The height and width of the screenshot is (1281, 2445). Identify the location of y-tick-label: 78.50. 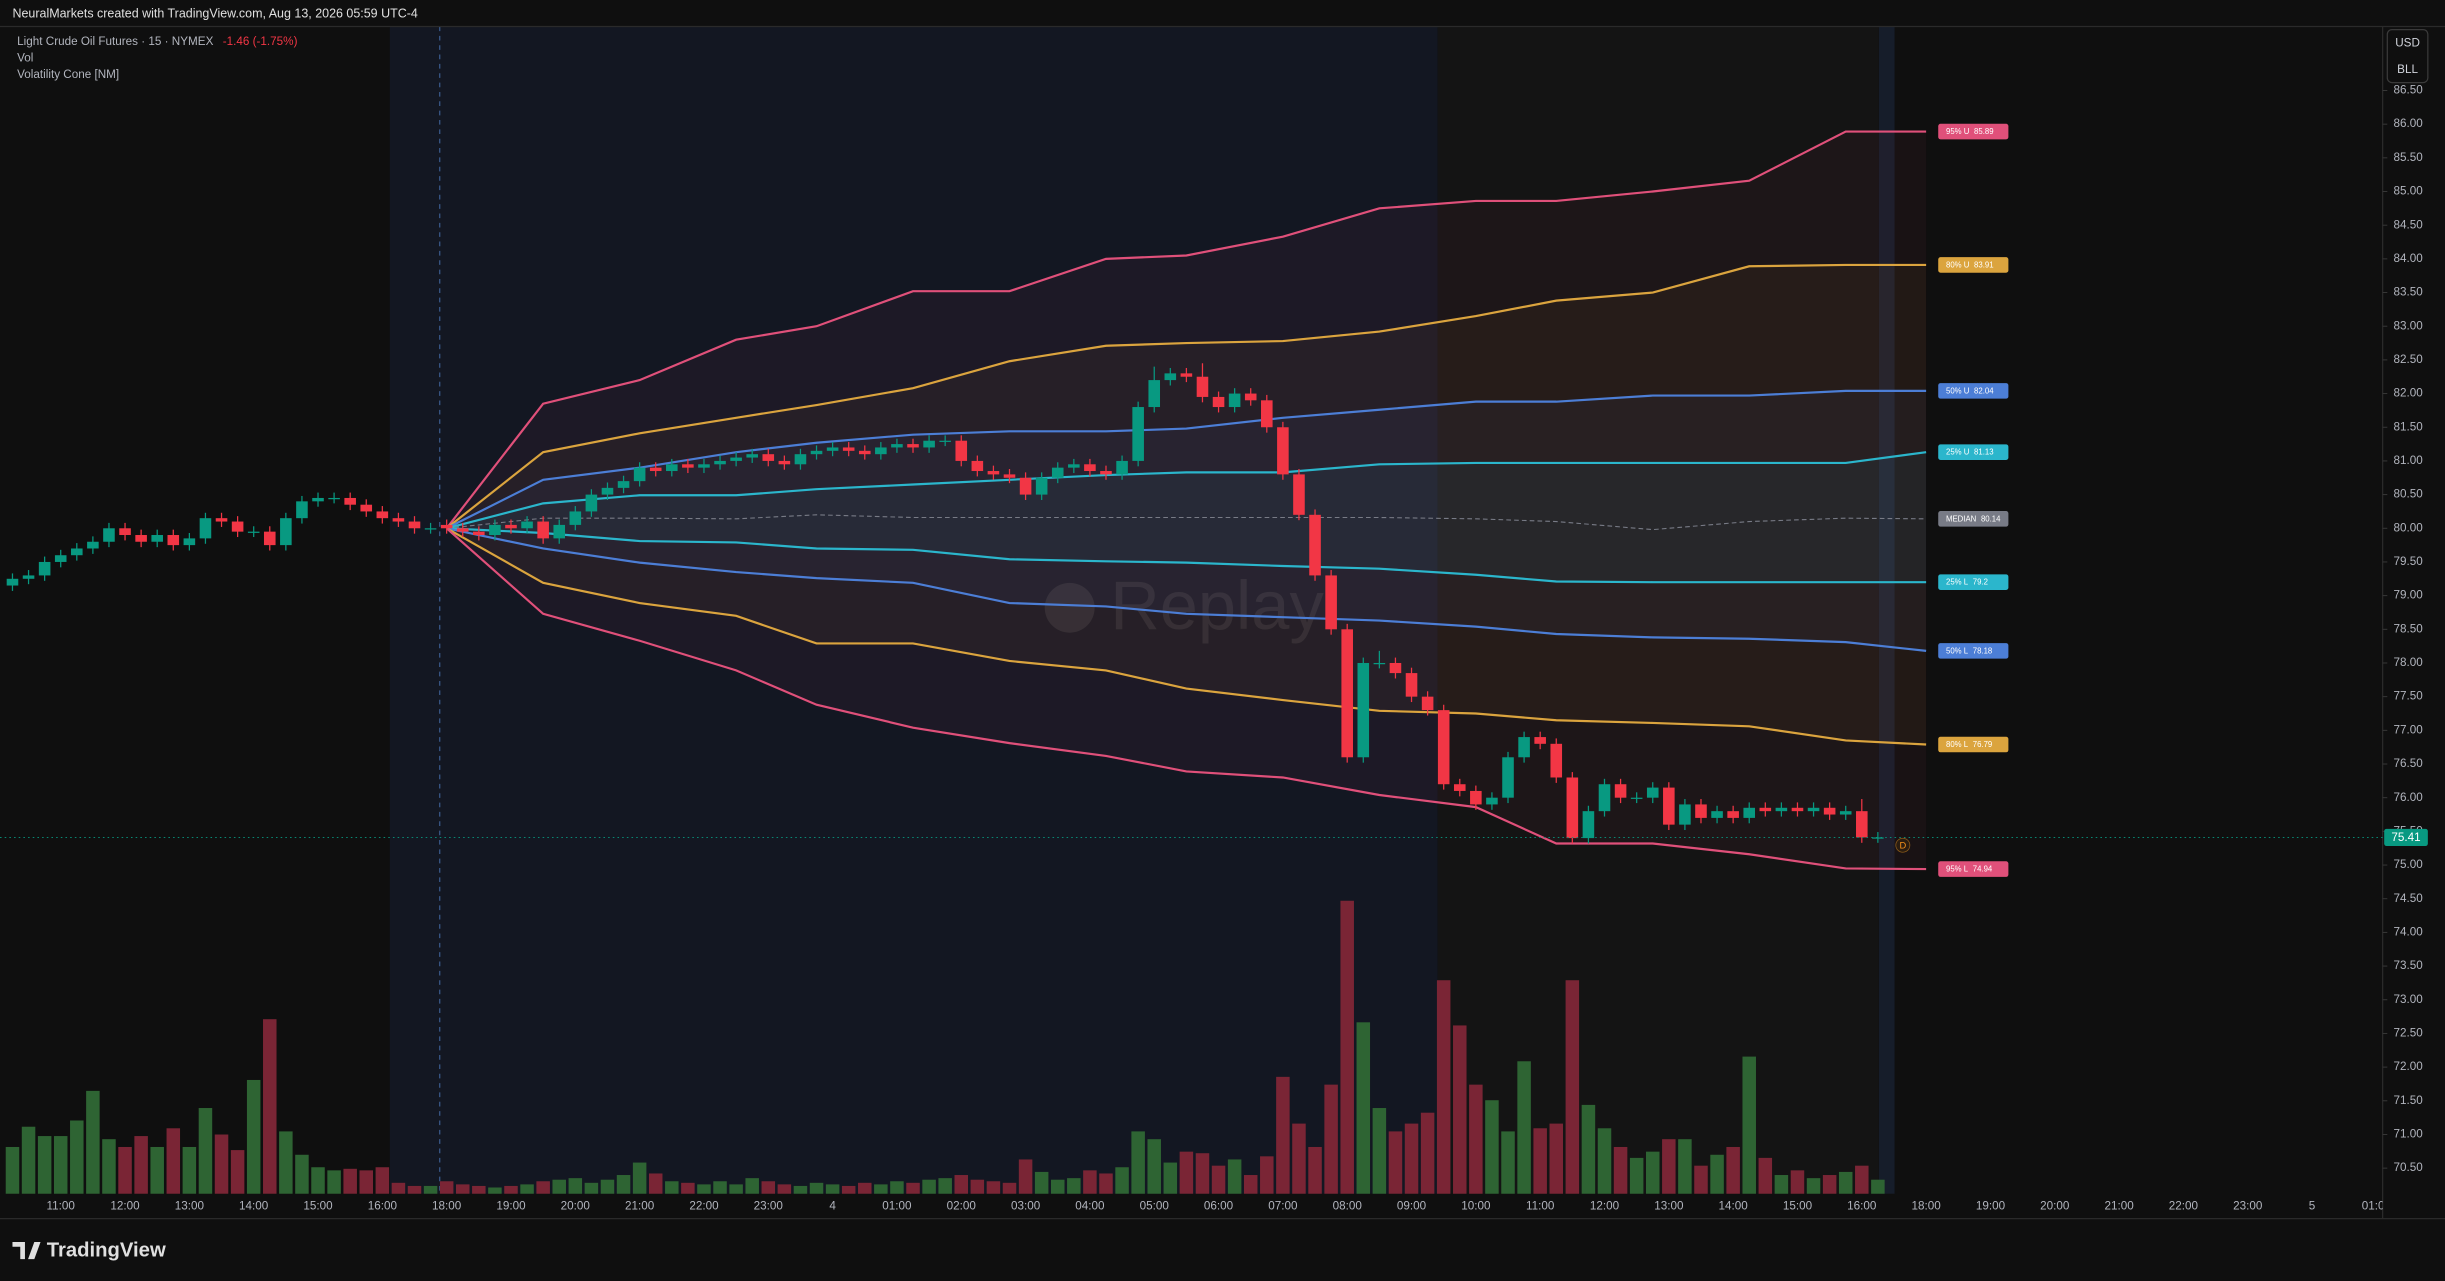
(2409, 628).